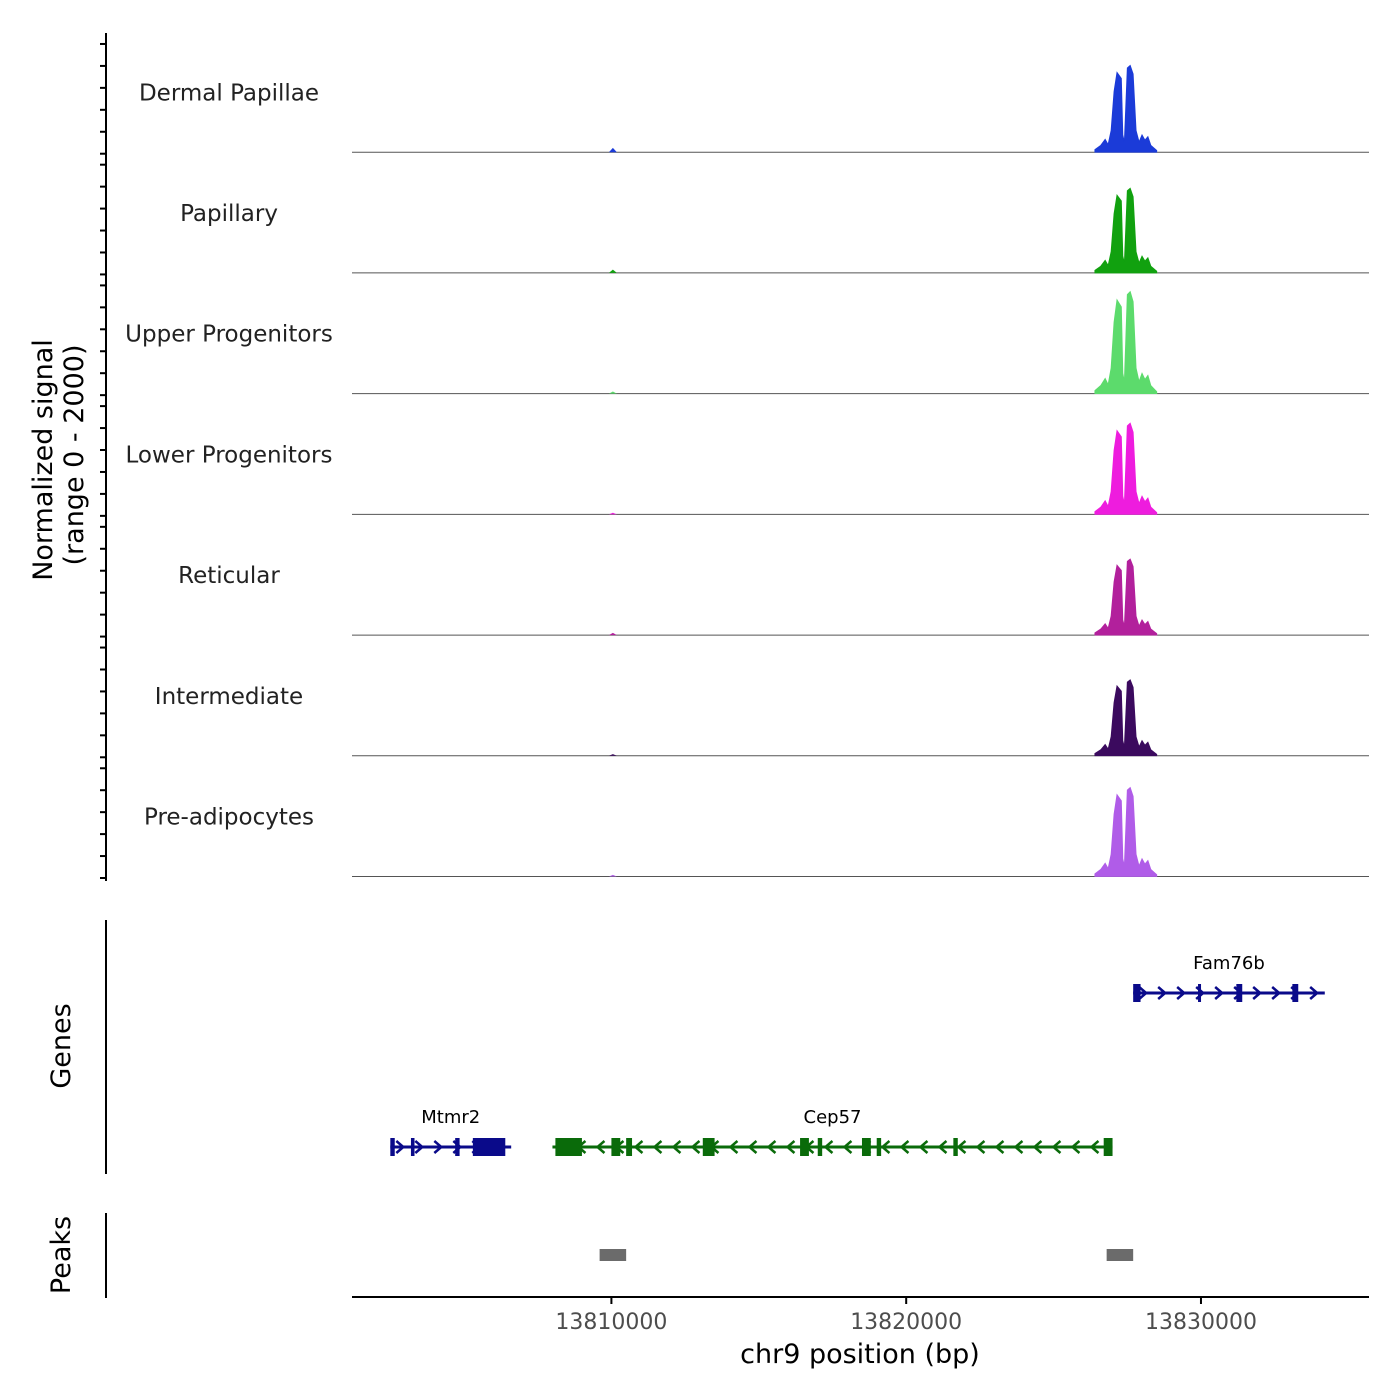  I want to click on peaks-track, so click(866, 1255).